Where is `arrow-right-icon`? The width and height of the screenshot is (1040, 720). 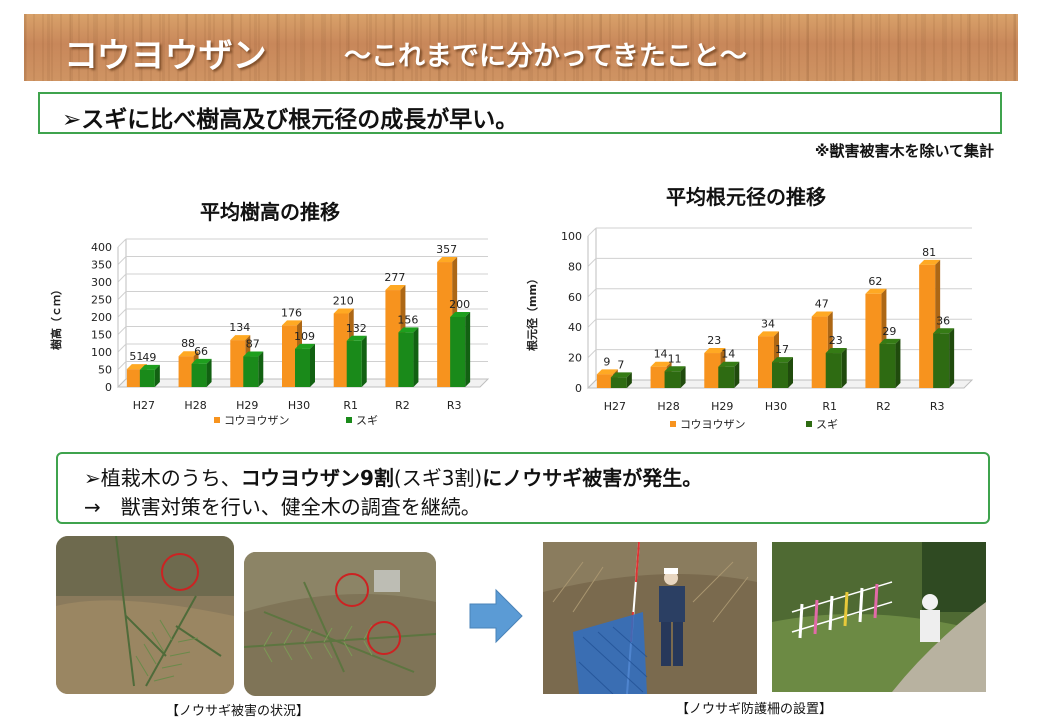 arrow-right-icon is located at coordinates (496, 616).